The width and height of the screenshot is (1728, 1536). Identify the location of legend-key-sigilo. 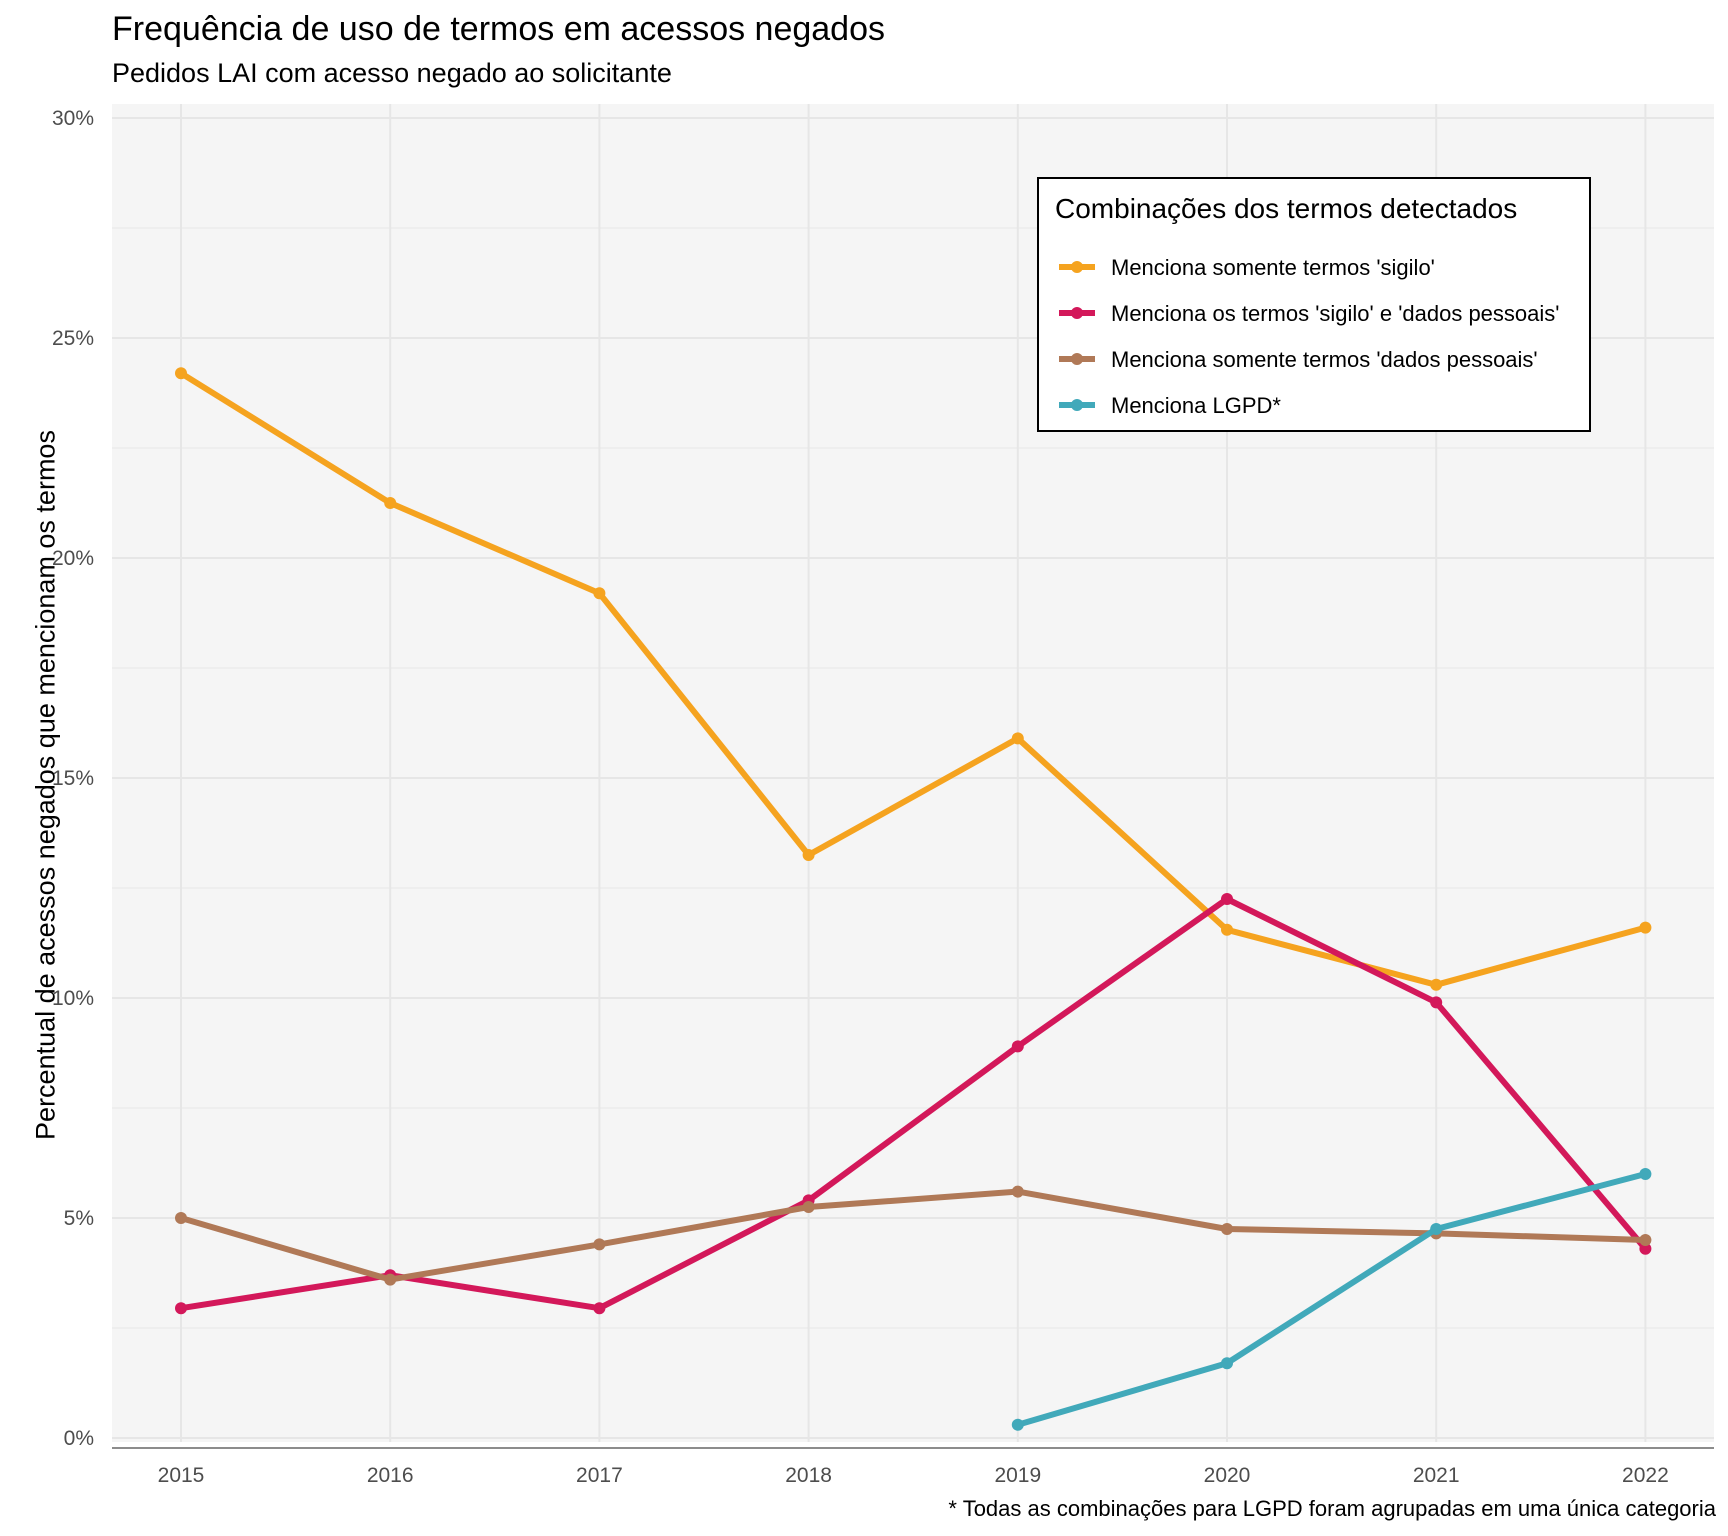
(1077, 267).